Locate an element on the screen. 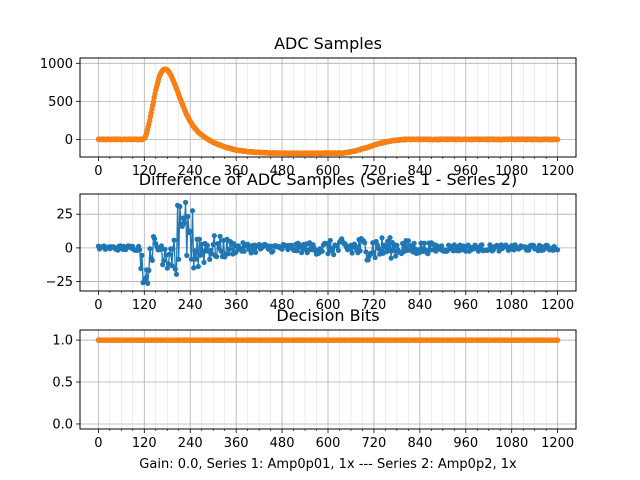 This screenshot has height=480, width=640. diff-x-tick-label: 600 is located at coordinates (328, 305).